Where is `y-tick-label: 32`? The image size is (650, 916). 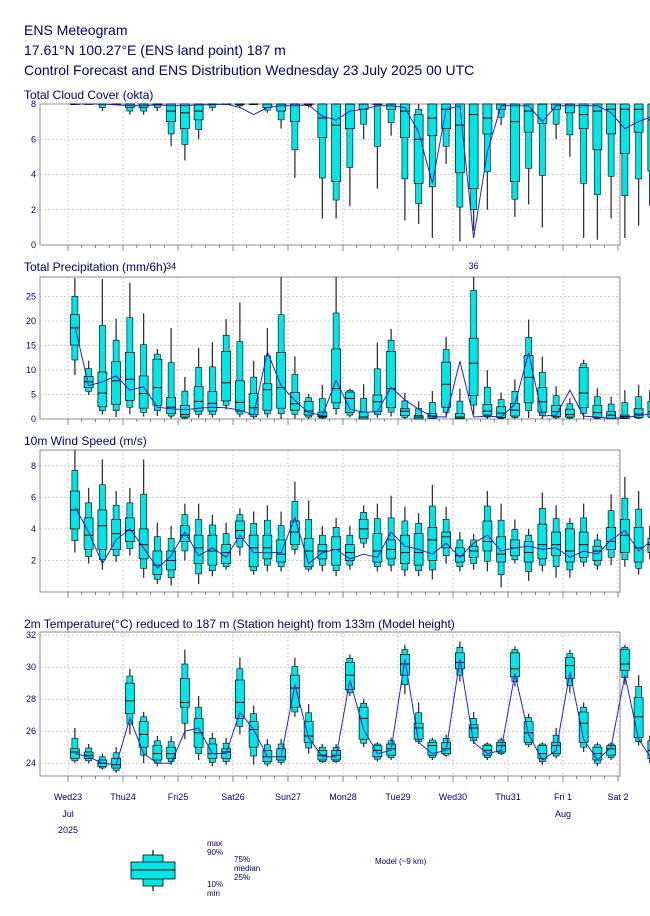
y-tick-label: 32 is located at coordinates (31, 635).